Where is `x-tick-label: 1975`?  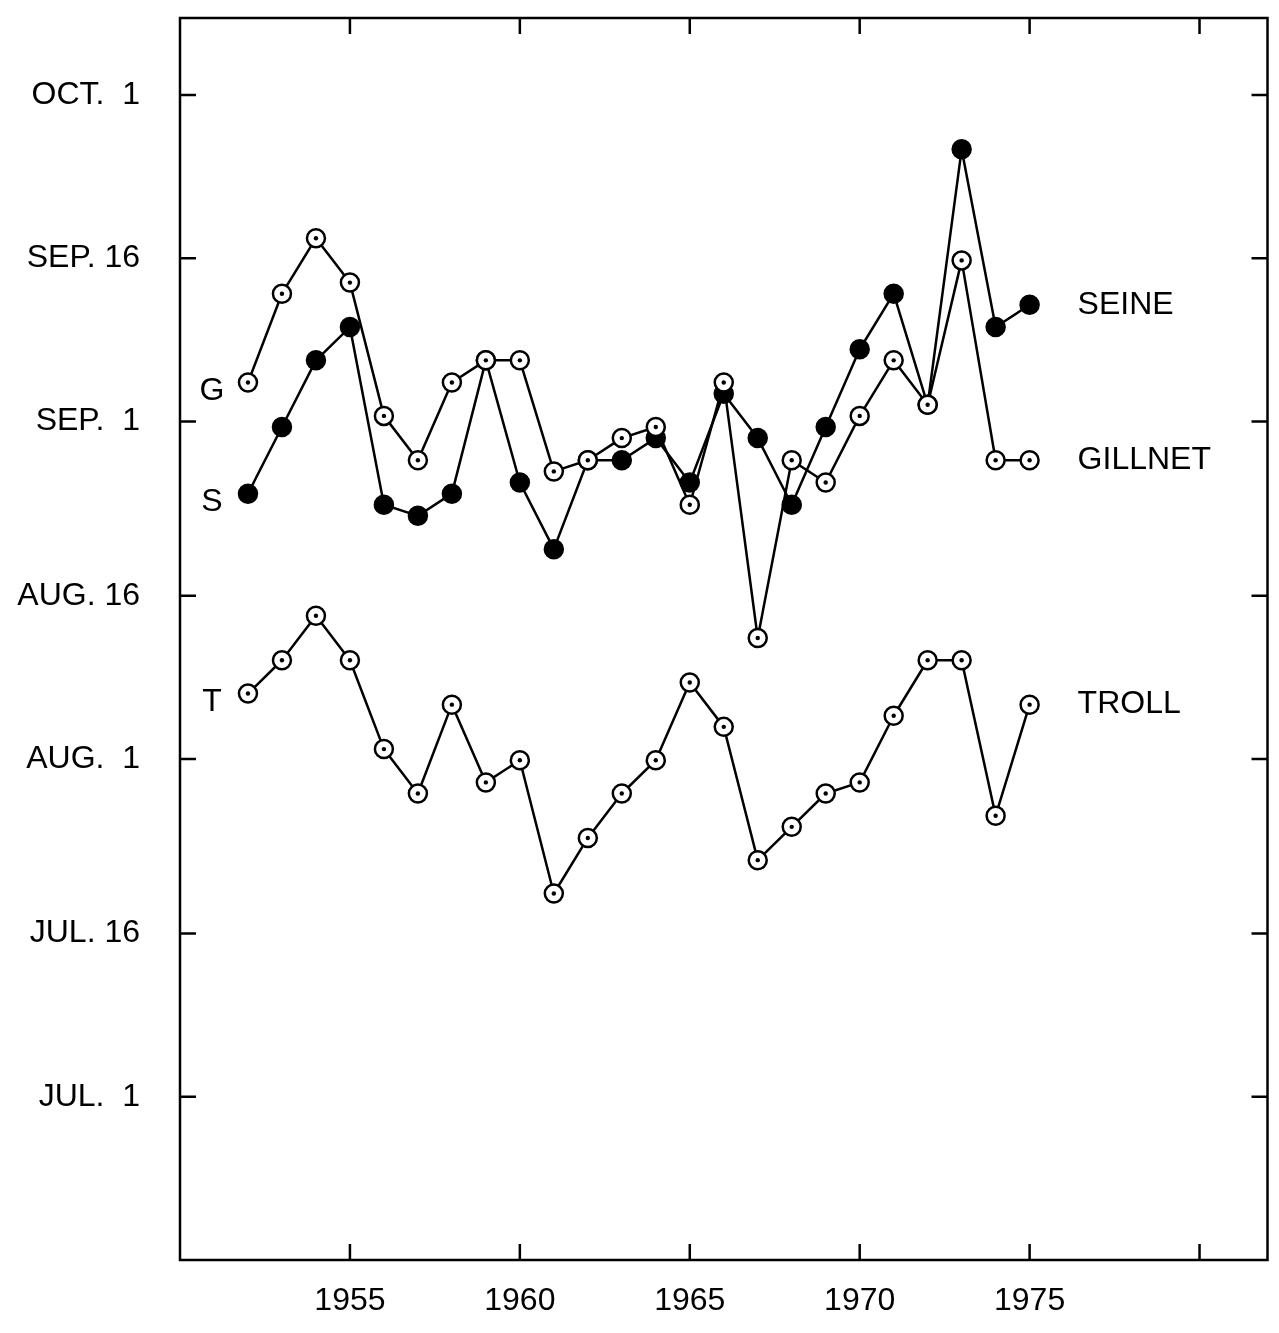 x-tick-label: 1975 is located at coordinates (1030, 1299).